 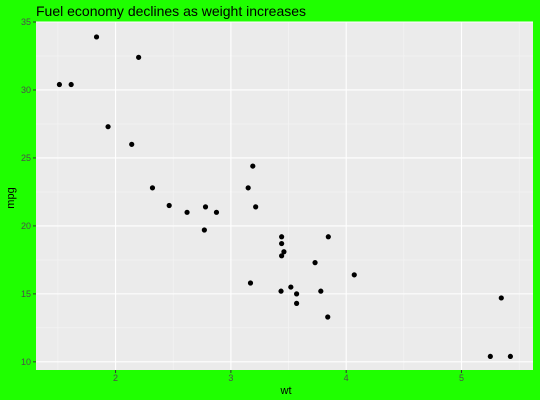 What do you see at coordinates (26, 226) in the screenshot?
I see `y-tick-label: 20` at bounding box center [26, 226].